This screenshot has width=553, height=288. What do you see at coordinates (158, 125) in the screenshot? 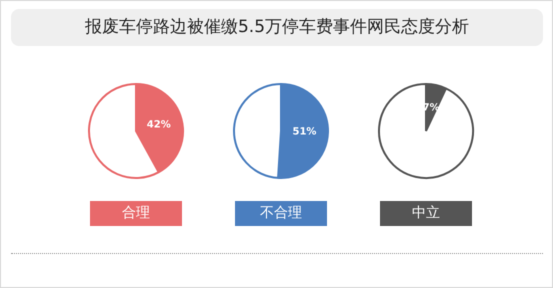
I see `data-label: 42%` at bounding box center [158, 125].